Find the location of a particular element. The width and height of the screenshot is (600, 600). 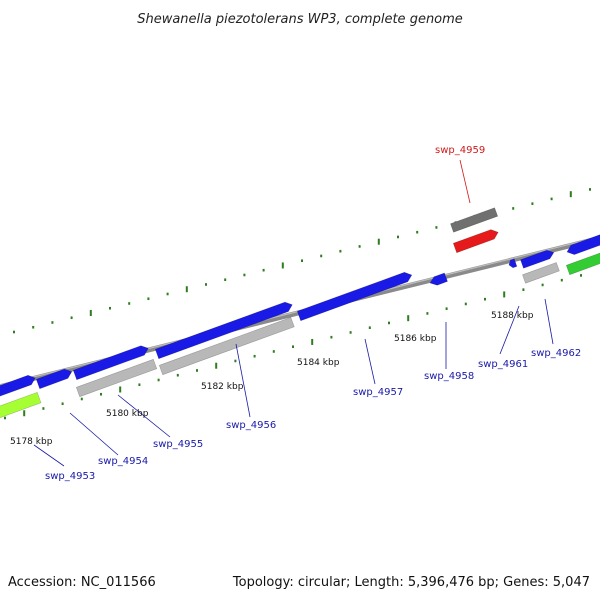

kbp-label-5178: 5178 kbp is located at coordinates (31, 442).